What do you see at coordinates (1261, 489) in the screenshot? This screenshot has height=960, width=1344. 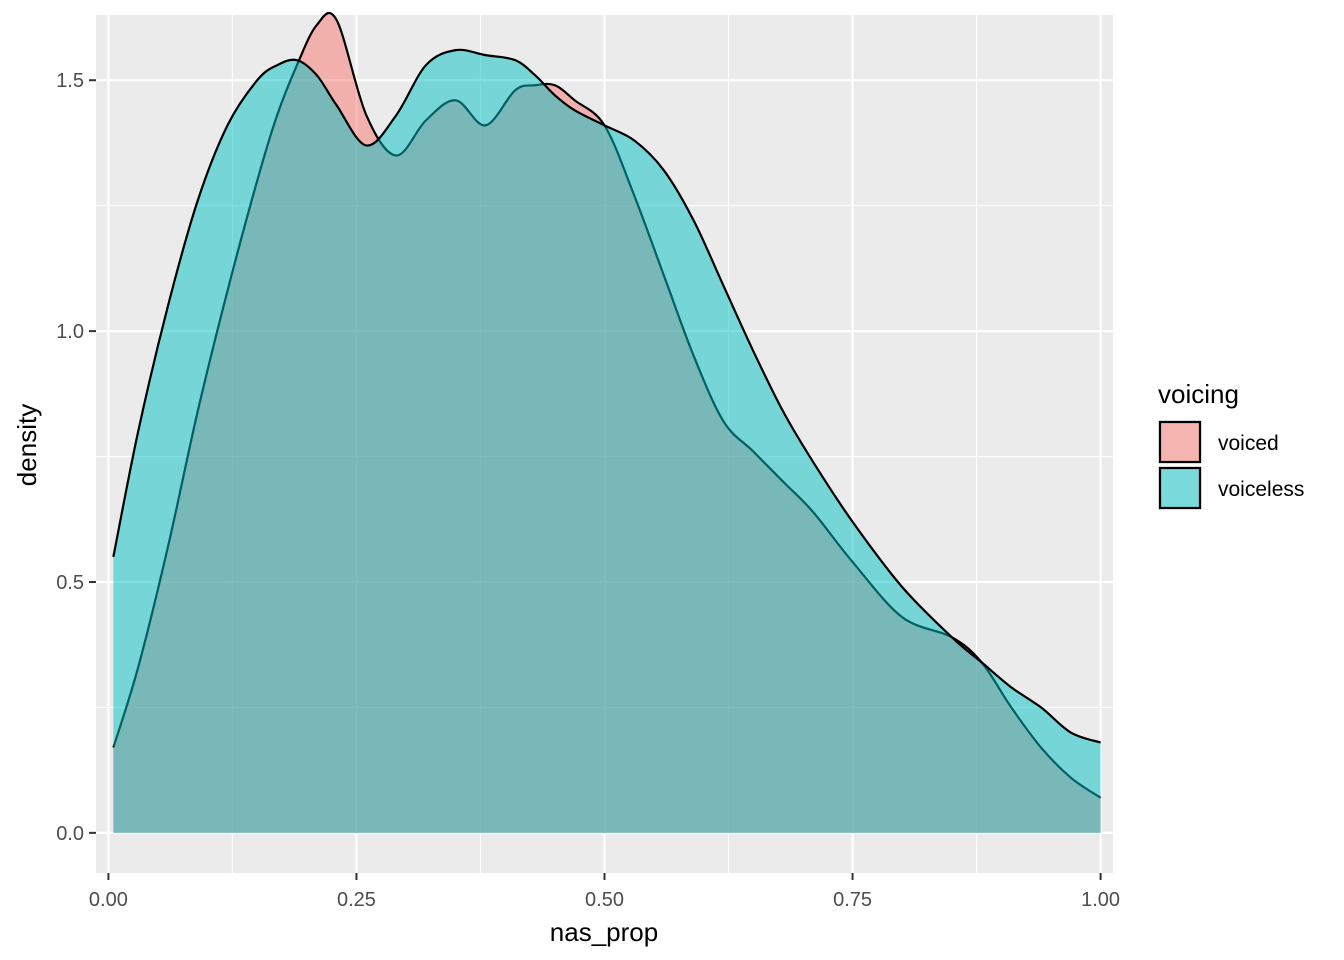 I see `legend-label-voiceless: voiceless` at bounding box center [1261, 489].